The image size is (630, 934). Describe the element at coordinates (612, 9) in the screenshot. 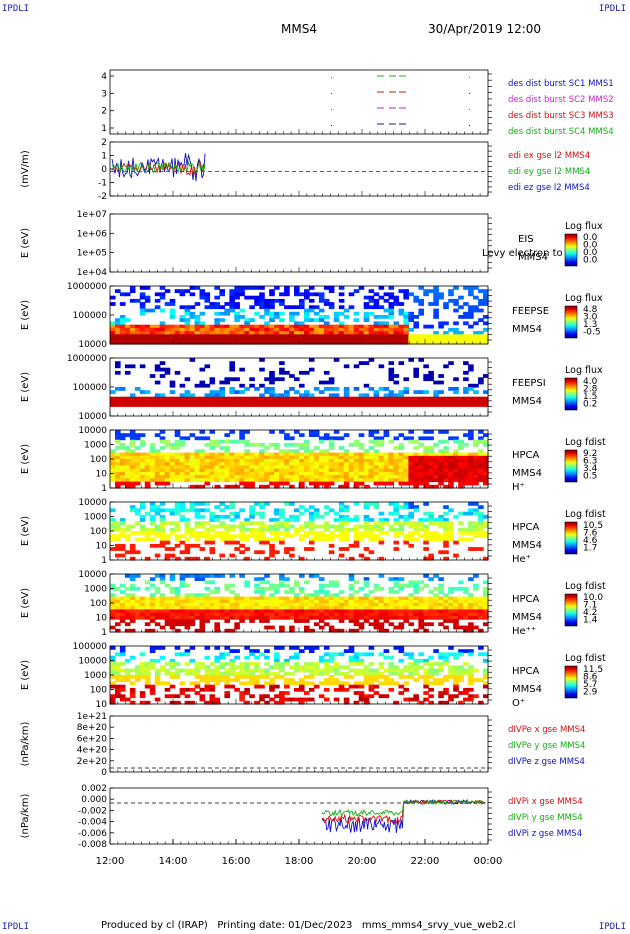

I see `corner-tag-top-right: IPDLI` at that location.